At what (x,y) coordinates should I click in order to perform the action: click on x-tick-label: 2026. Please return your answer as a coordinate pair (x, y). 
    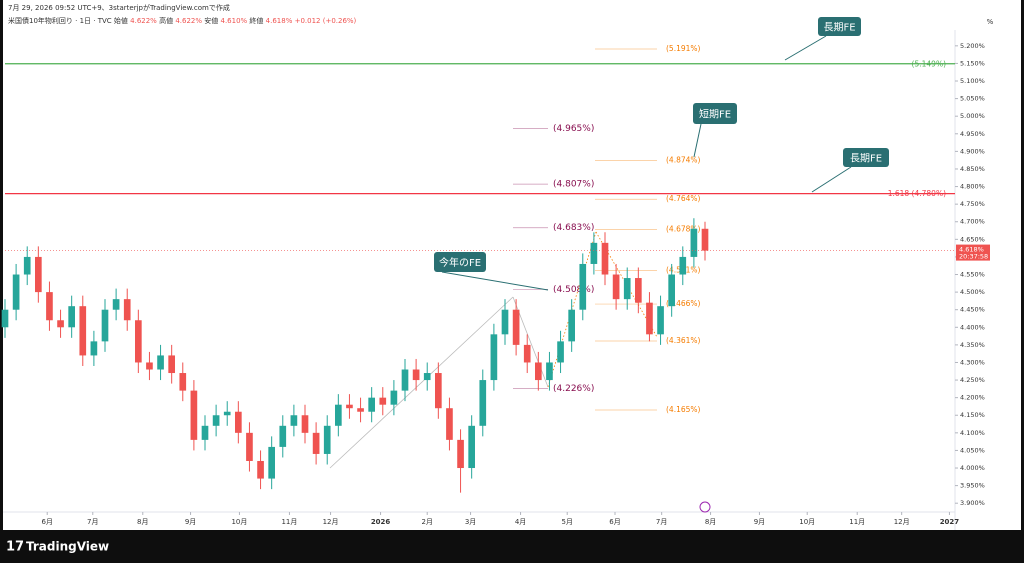
    Looking at the image, I should click on (381, 522).